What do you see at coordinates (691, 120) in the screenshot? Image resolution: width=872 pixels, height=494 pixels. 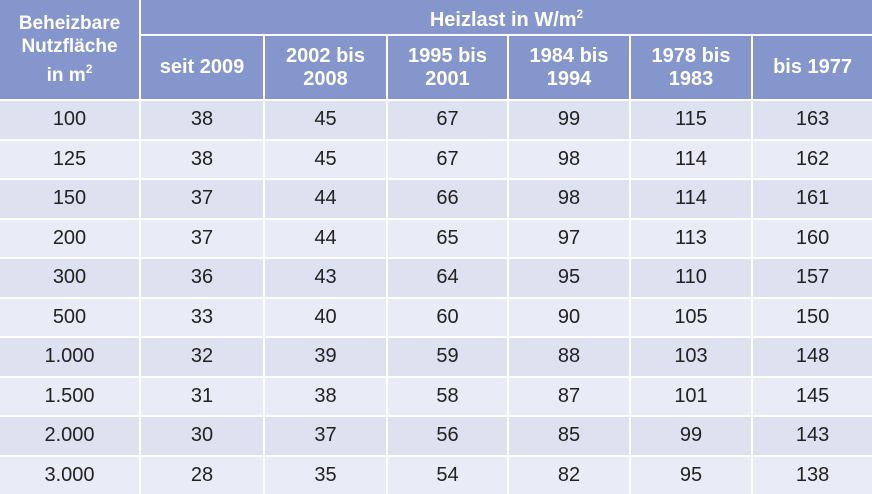 I see `heat-load-cell: 115` at bounding box center [691, 120].